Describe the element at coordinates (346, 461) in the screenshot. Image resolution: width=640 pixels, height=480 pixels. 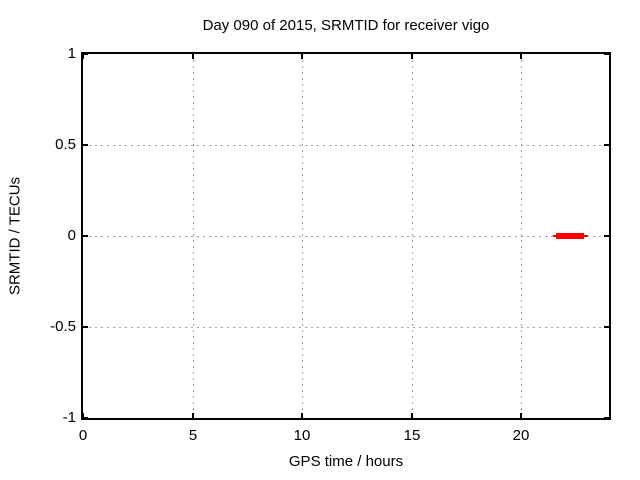
I see `x-axis-label: GPS time / hours` at that location.